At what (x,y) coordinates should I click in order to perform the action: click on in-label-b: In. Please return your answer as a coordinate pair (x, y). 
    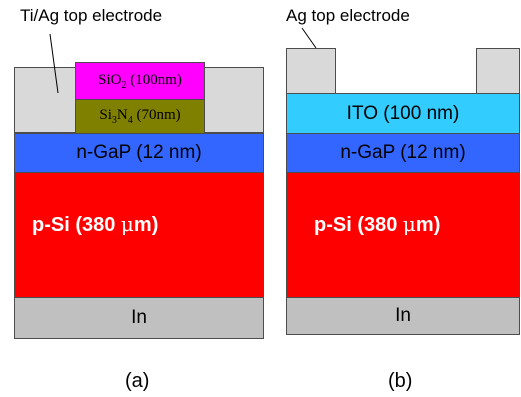
    Looking at the image, I should click on (403, 315).